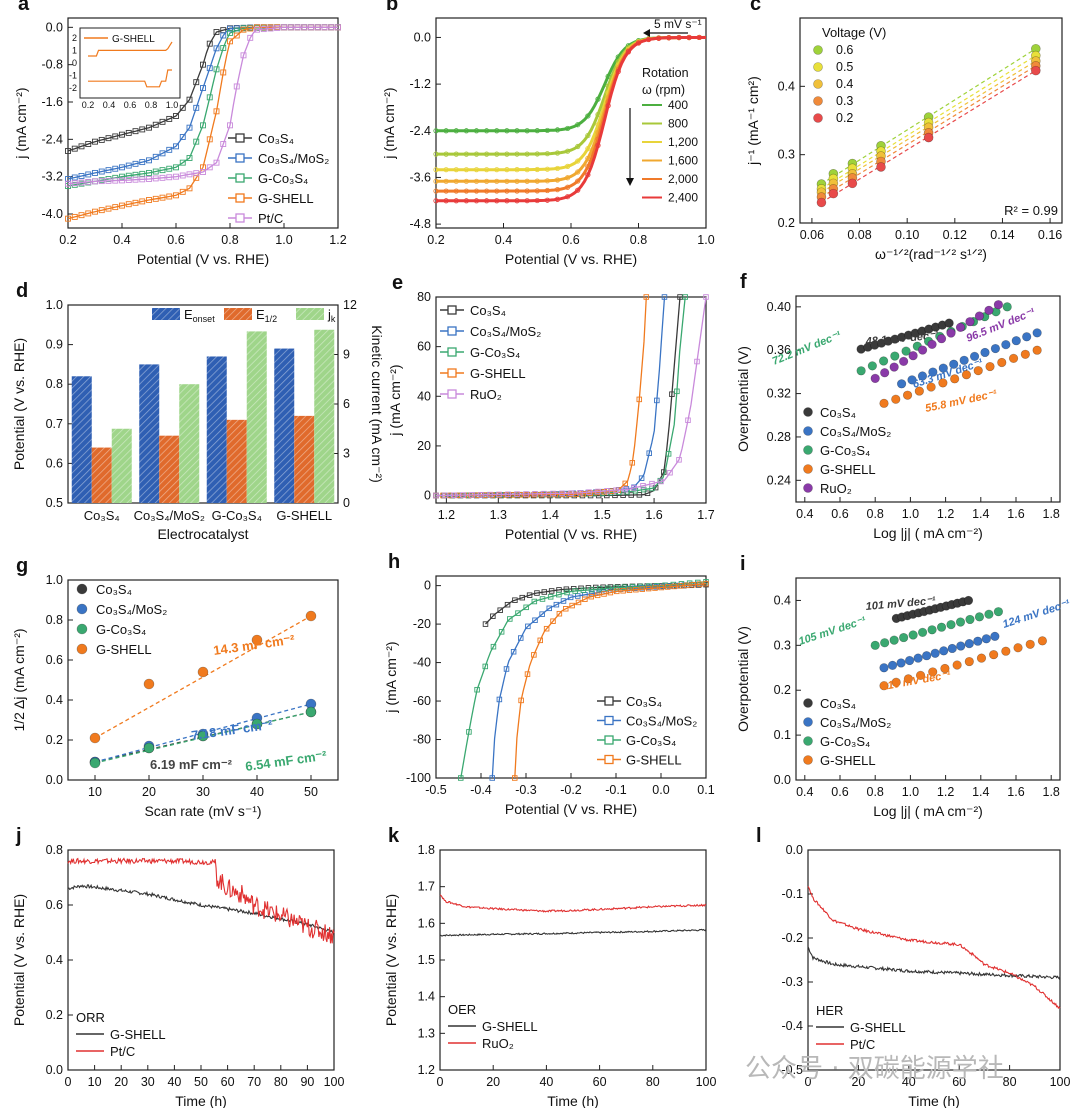 The image size is (1080, 1108). What do you see at coordinates (743, 282) in the screenshot?
I see `panel-letter: f` at bounding box center [743, 282].